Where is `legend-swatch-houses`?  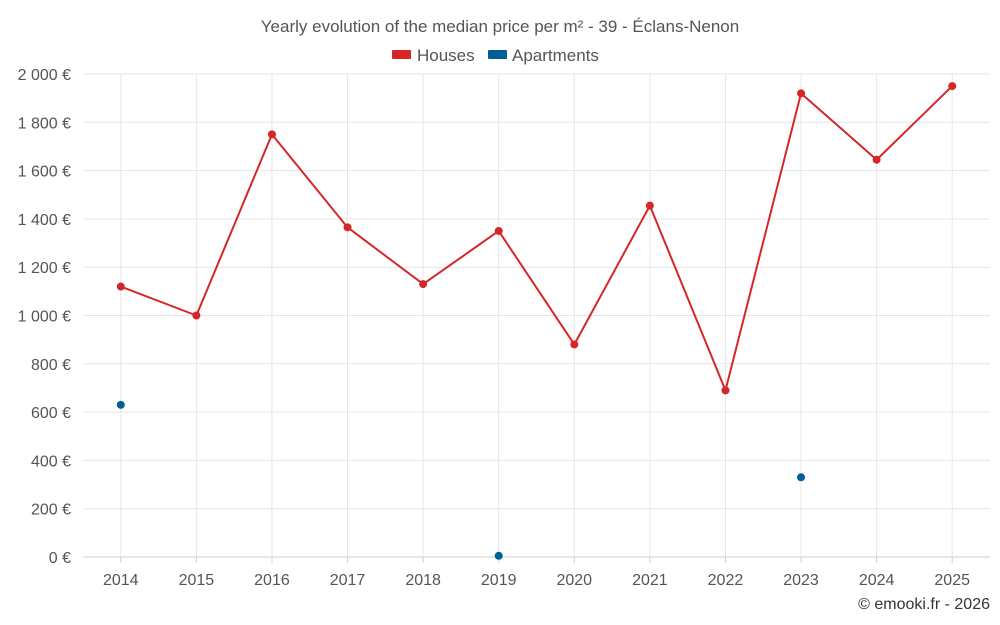
legend-swatch-houses is located at coordinates (401, 54).